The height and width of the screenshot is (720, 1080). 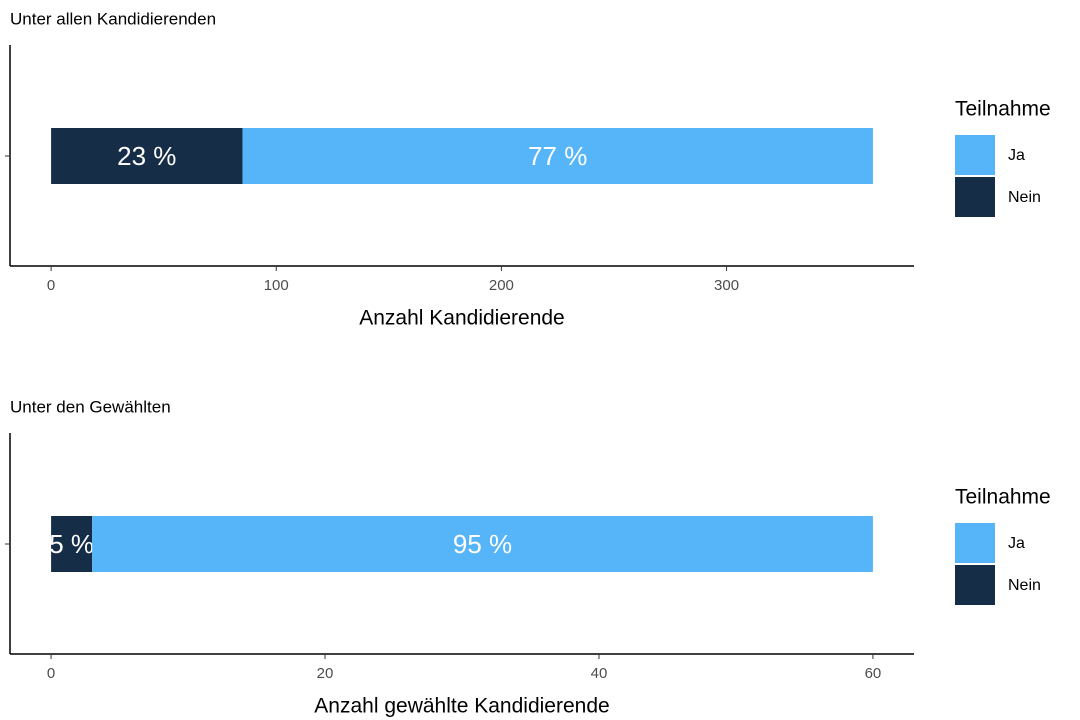 I want to click on x-axis-label: Anzahl gewählte Kandidierende, so click(x=461, y=706).